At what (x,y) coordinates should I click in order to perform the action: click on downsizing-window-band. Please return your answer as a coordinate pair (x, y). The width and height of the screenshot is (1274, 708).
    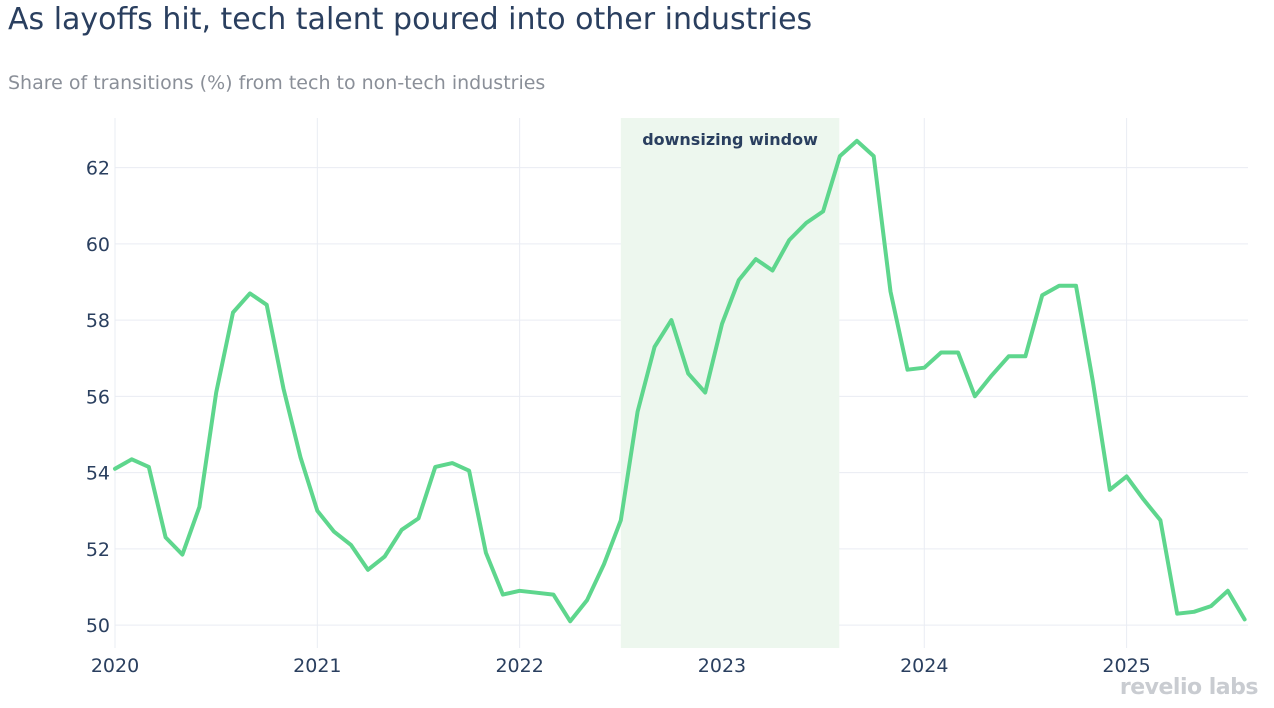
    Looking at the image, I should click on (730, 383).